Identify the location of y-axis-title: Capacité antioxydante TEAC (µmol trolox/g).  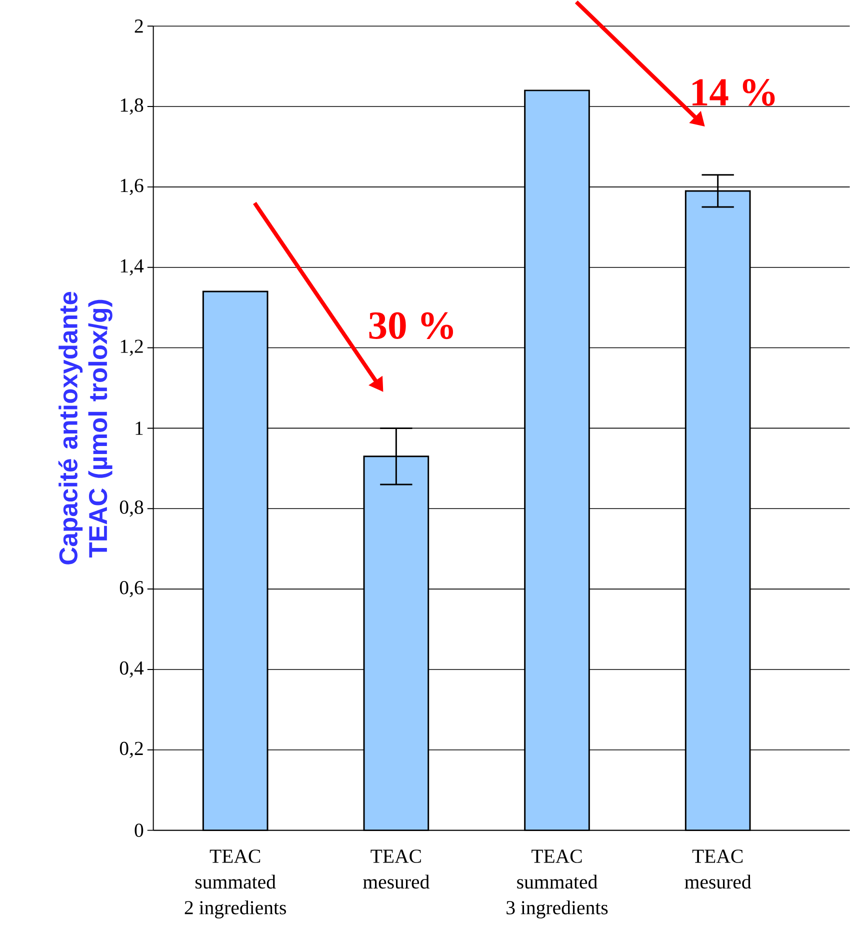
(85, 428).